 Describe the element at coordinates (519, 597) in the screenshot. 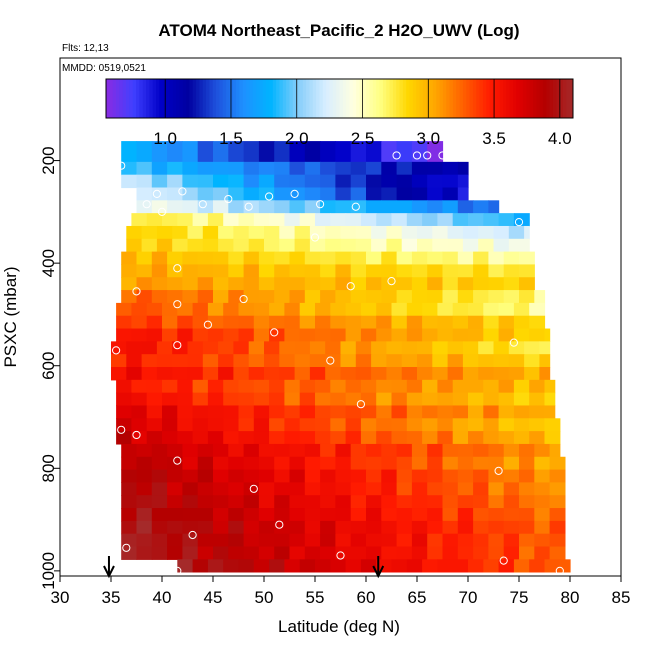

I see `x-tick-label: 75` at that location.